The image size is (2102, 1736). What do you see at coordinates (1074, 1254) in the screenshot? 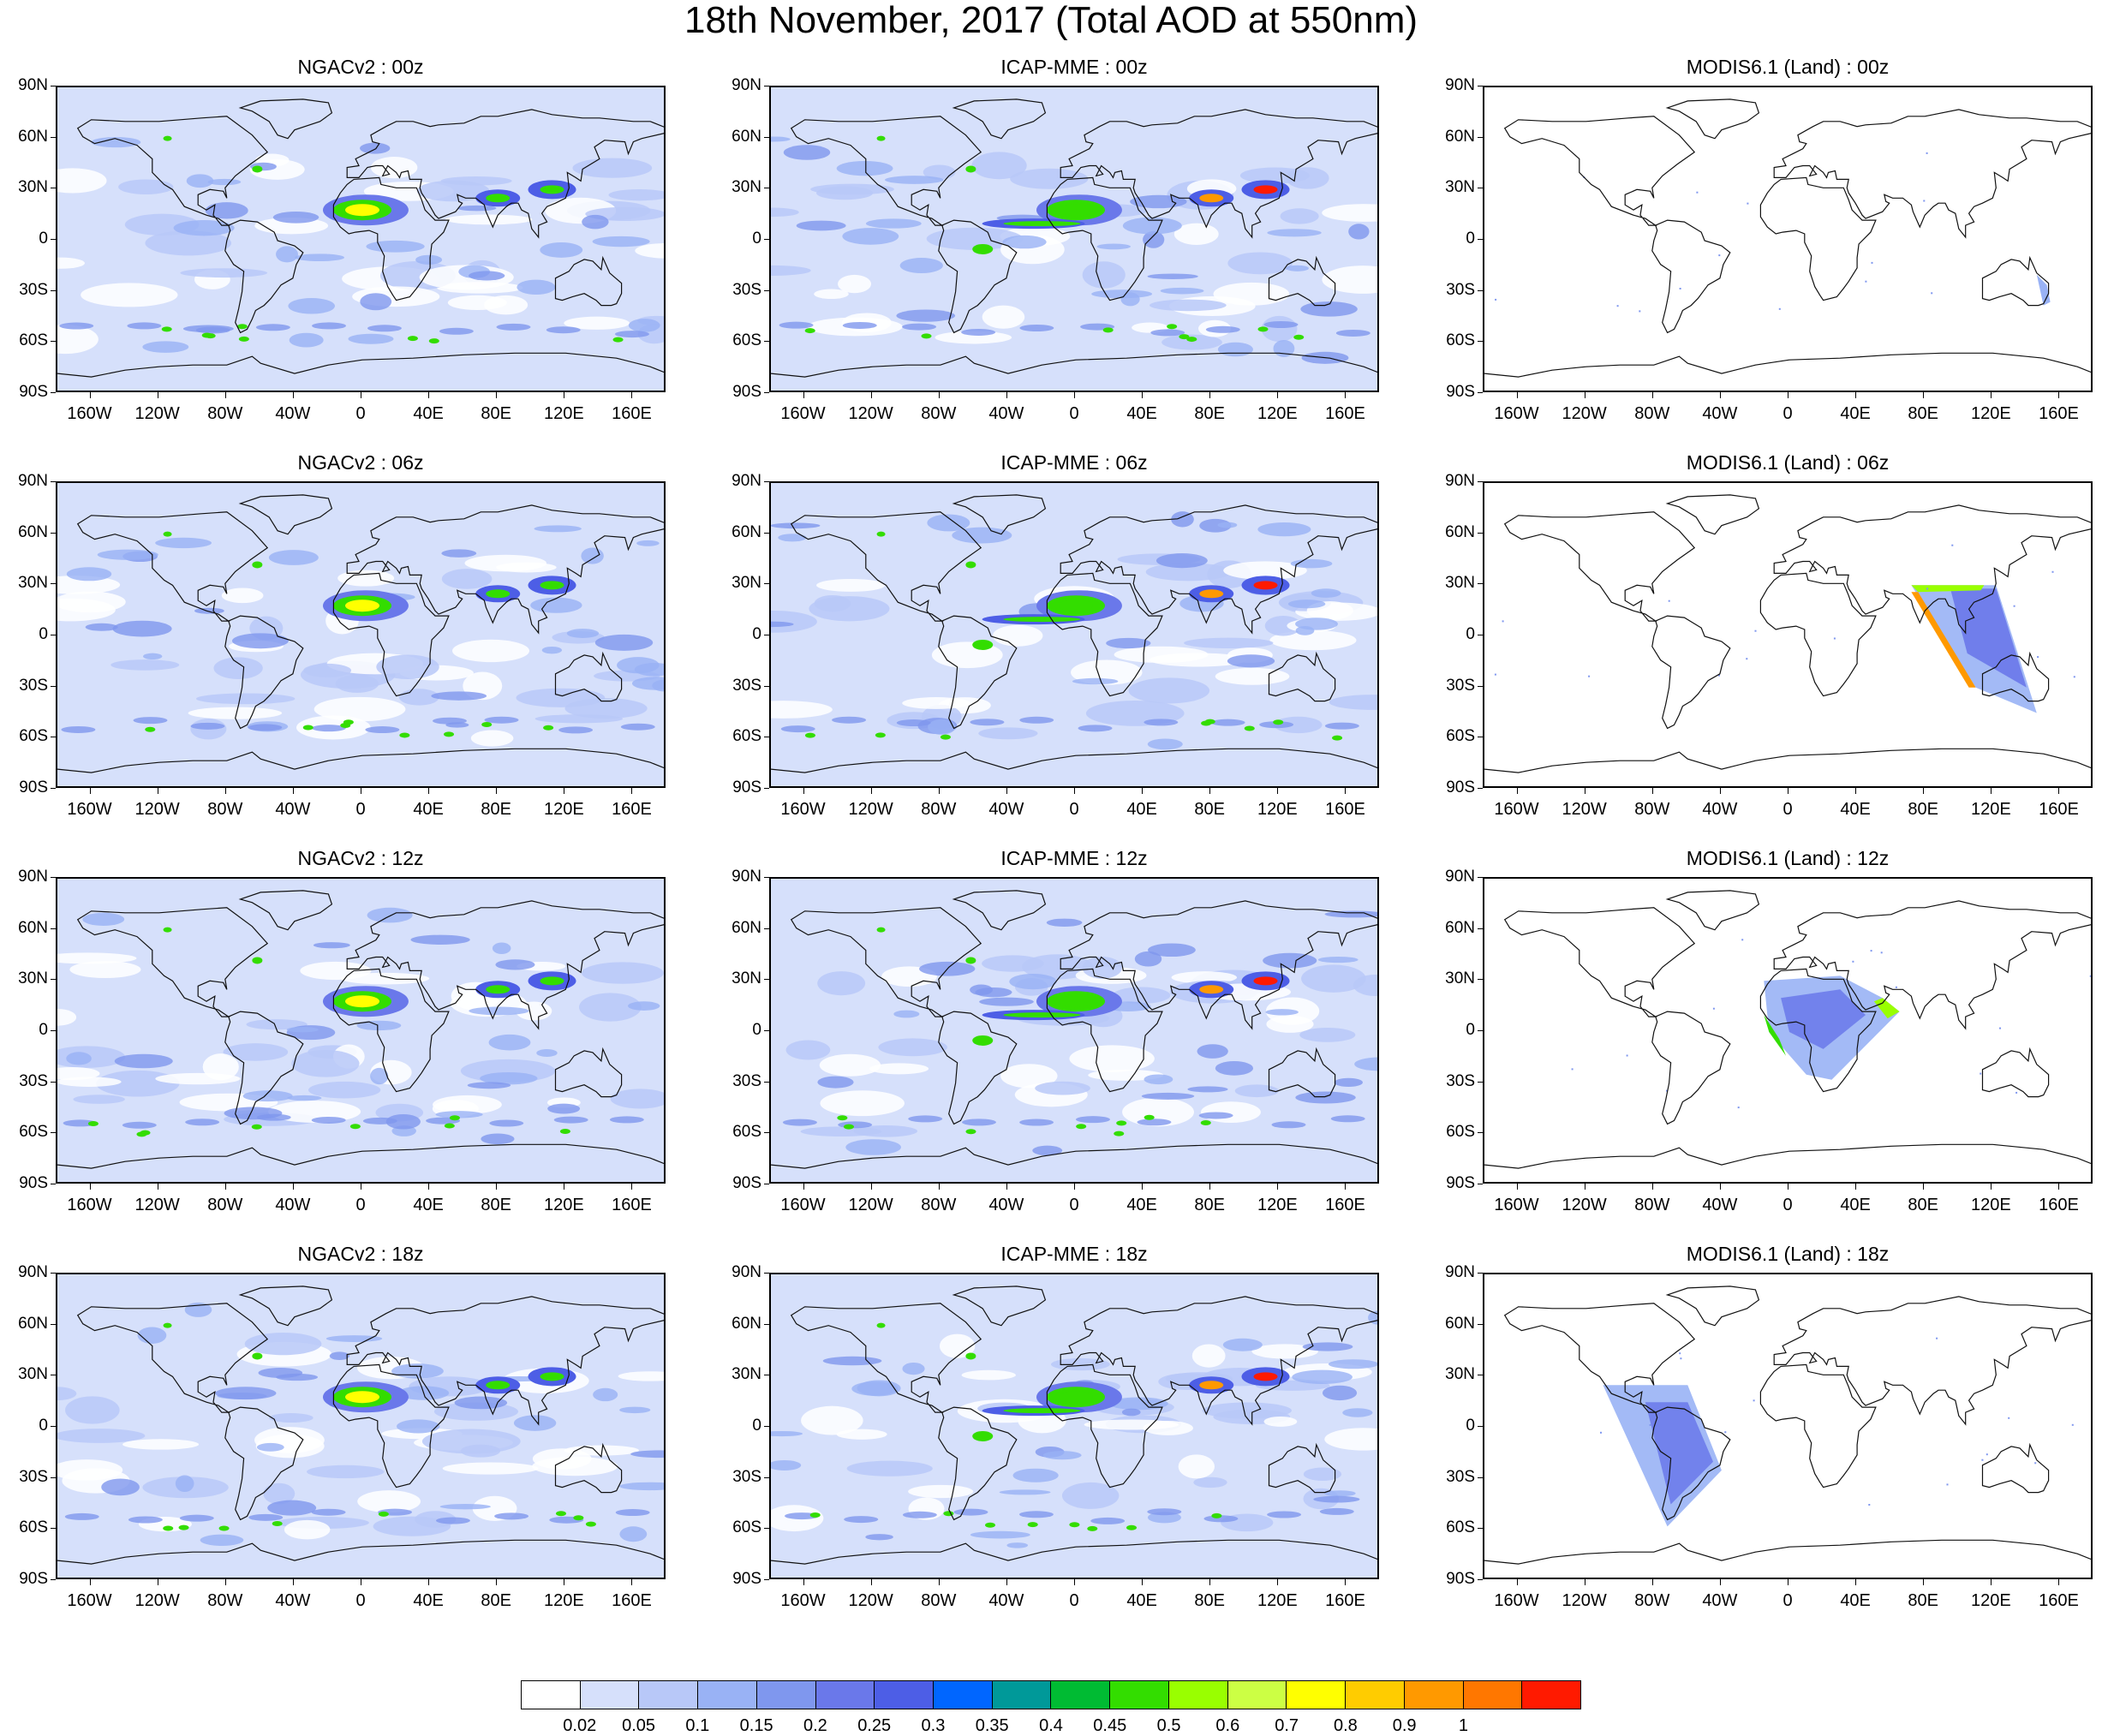
I see `panel-title: ICAP-MME : 18z` at bounding box center [1074, 1254].